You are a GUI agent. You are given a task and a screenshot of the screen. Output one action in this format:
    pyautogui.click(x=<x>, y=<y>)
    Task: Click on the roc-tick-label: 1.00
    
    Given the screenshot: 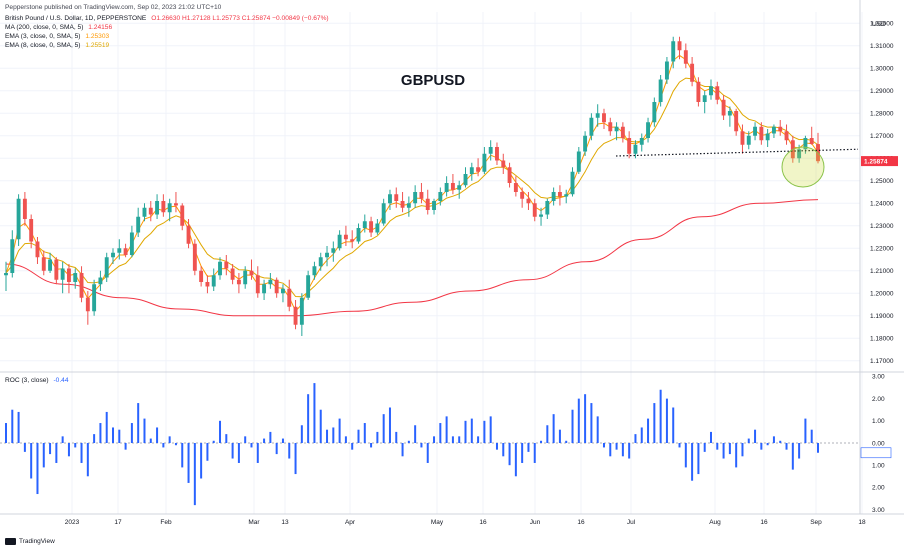 What is the action you would take?
    pyautogui.click(x=878, y=421)
    